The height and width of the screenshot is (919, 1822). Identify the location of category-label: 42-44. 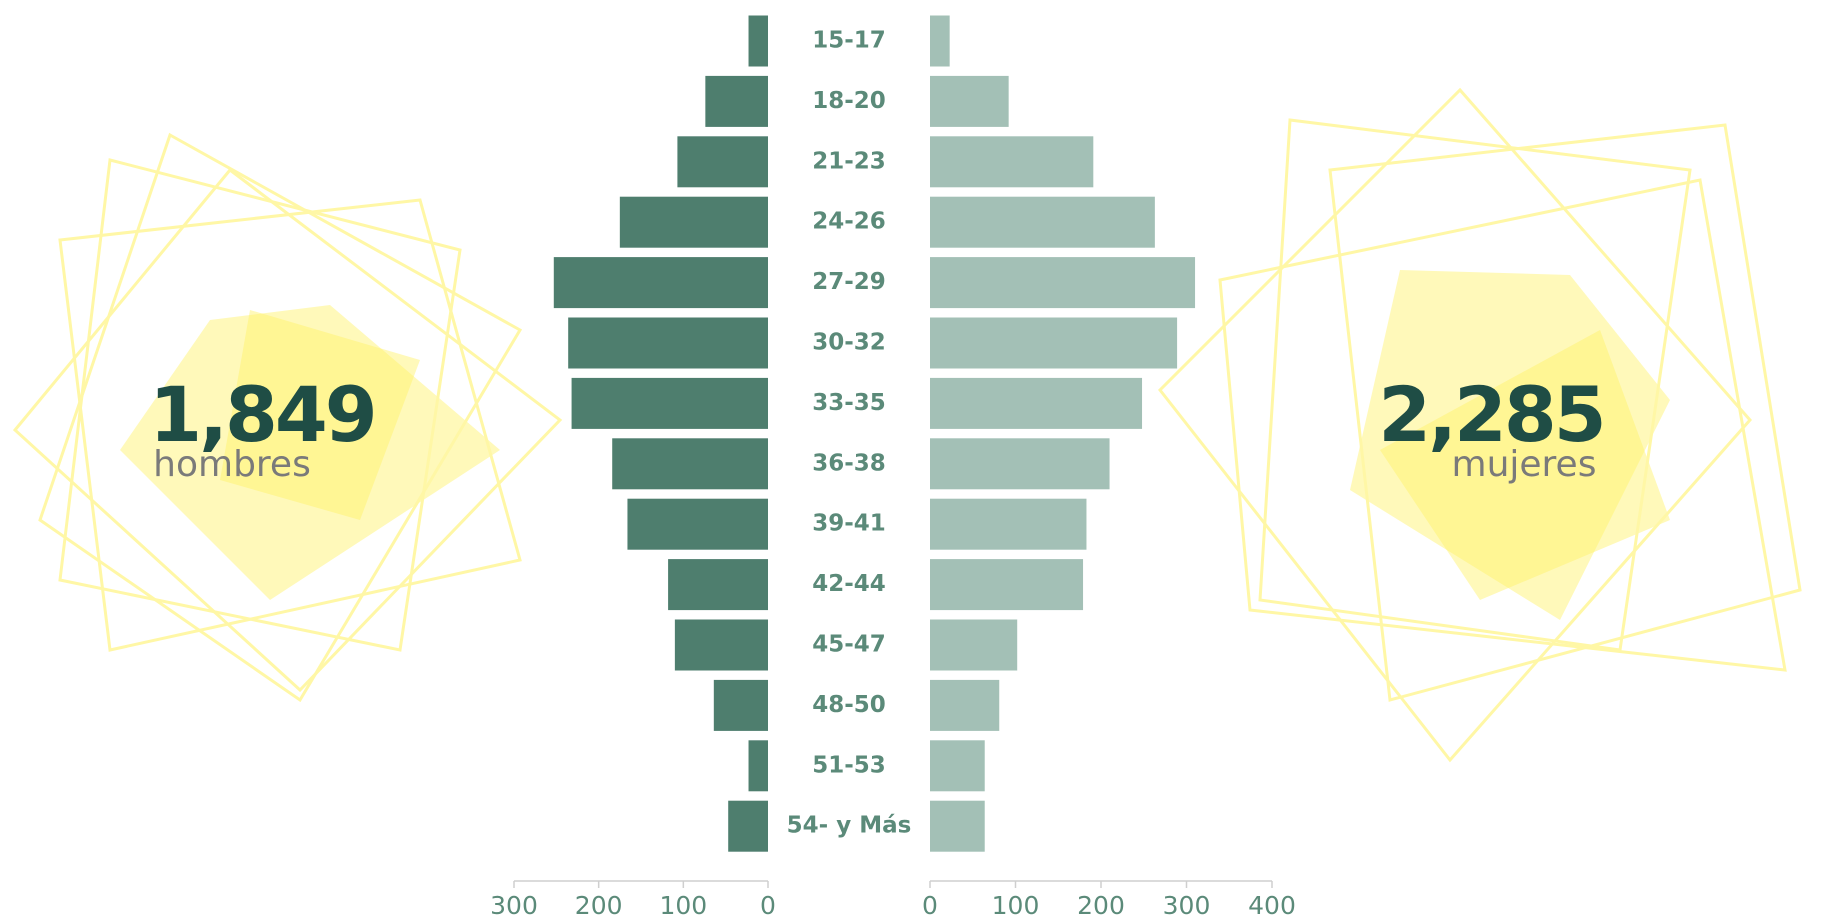
(849, 584).